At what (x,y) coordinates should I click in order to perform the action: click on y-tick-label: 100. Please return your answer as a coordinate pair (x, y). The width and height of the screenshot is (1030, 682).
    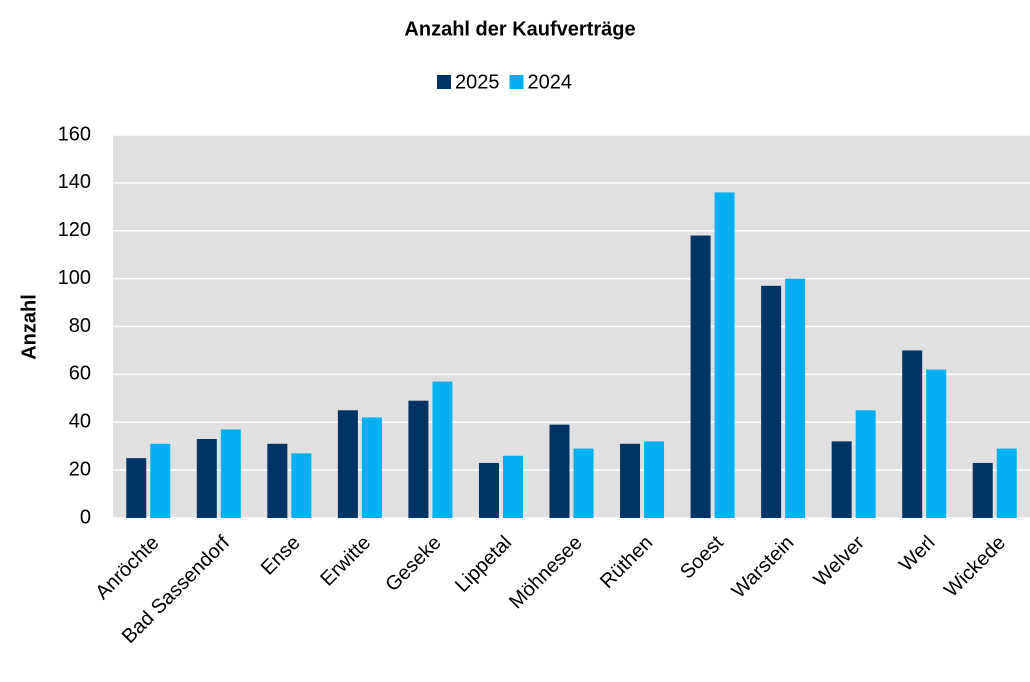
    Looking at the image, I should click on (74, 278).